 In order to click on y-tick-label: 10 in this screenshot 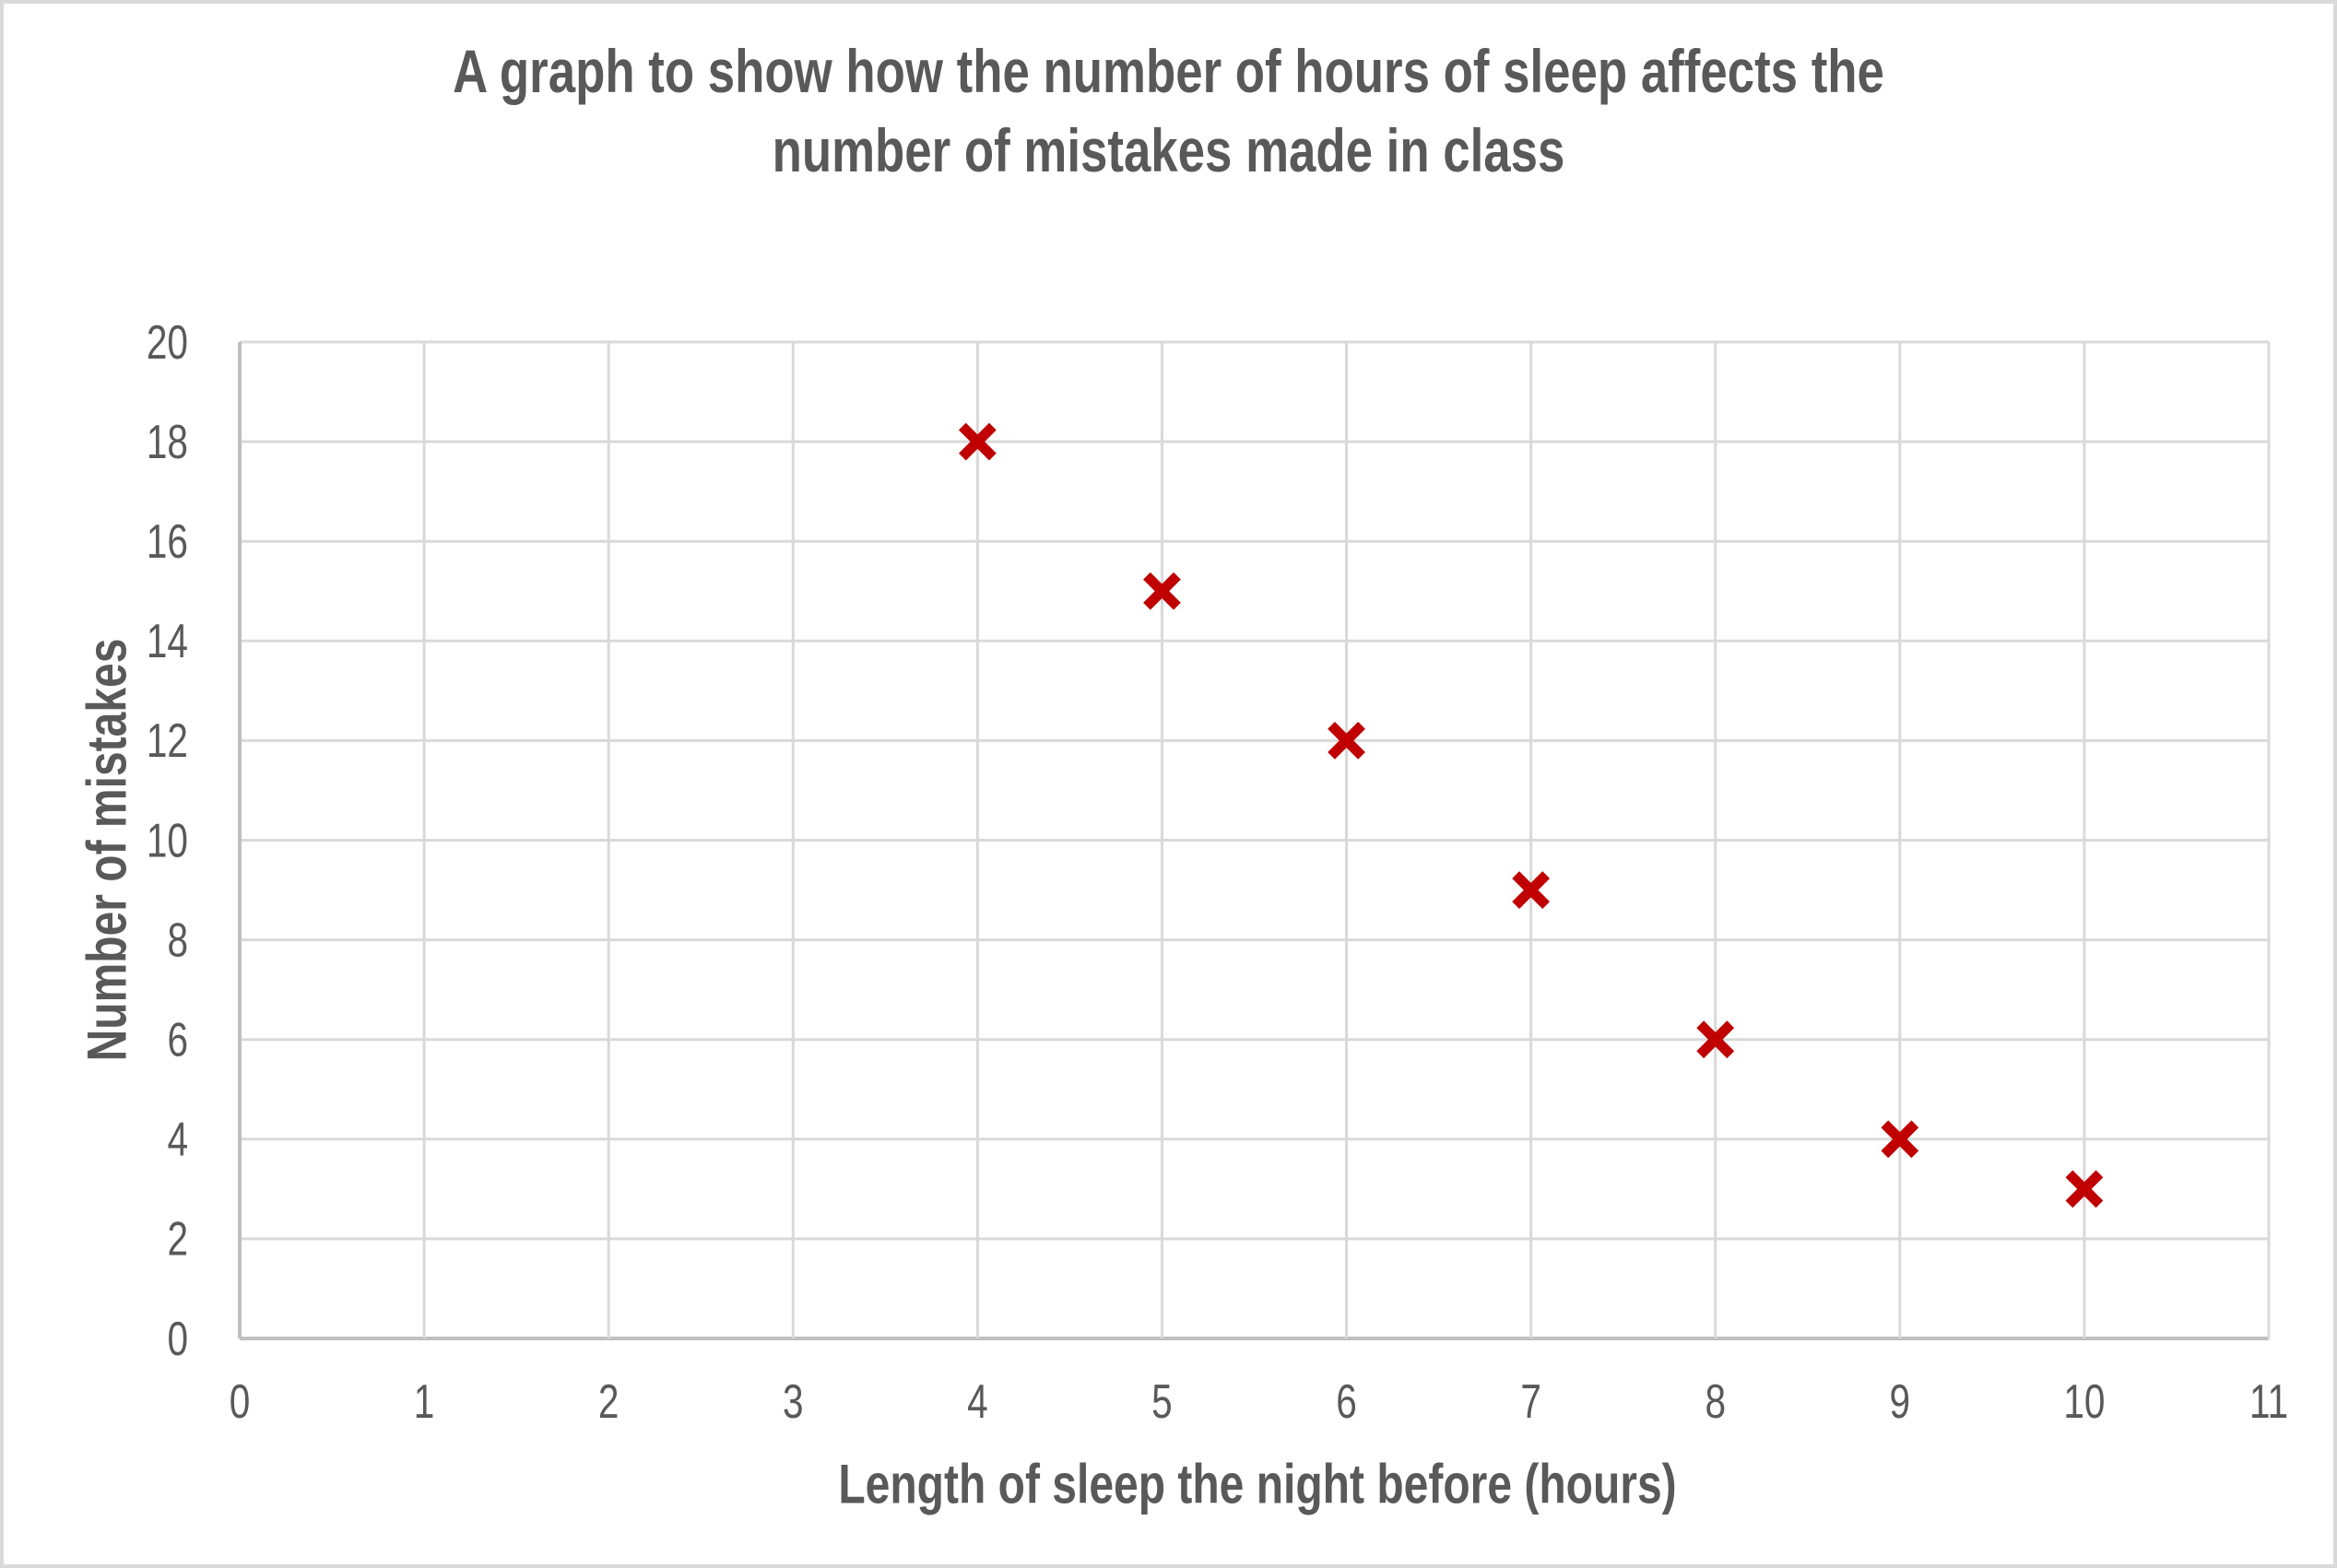, I will do `click(167, 841)`.